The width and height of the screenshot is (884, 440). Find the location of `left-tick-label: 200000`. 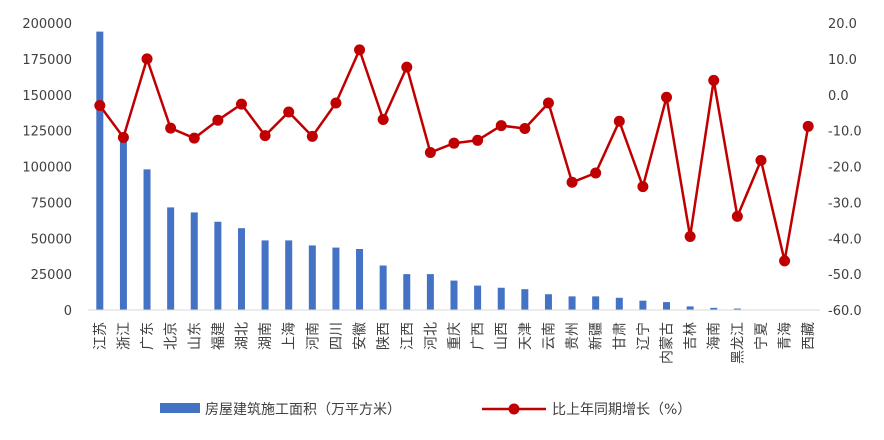

left-tick-label: 200000 is located at coordinates (47, 24).